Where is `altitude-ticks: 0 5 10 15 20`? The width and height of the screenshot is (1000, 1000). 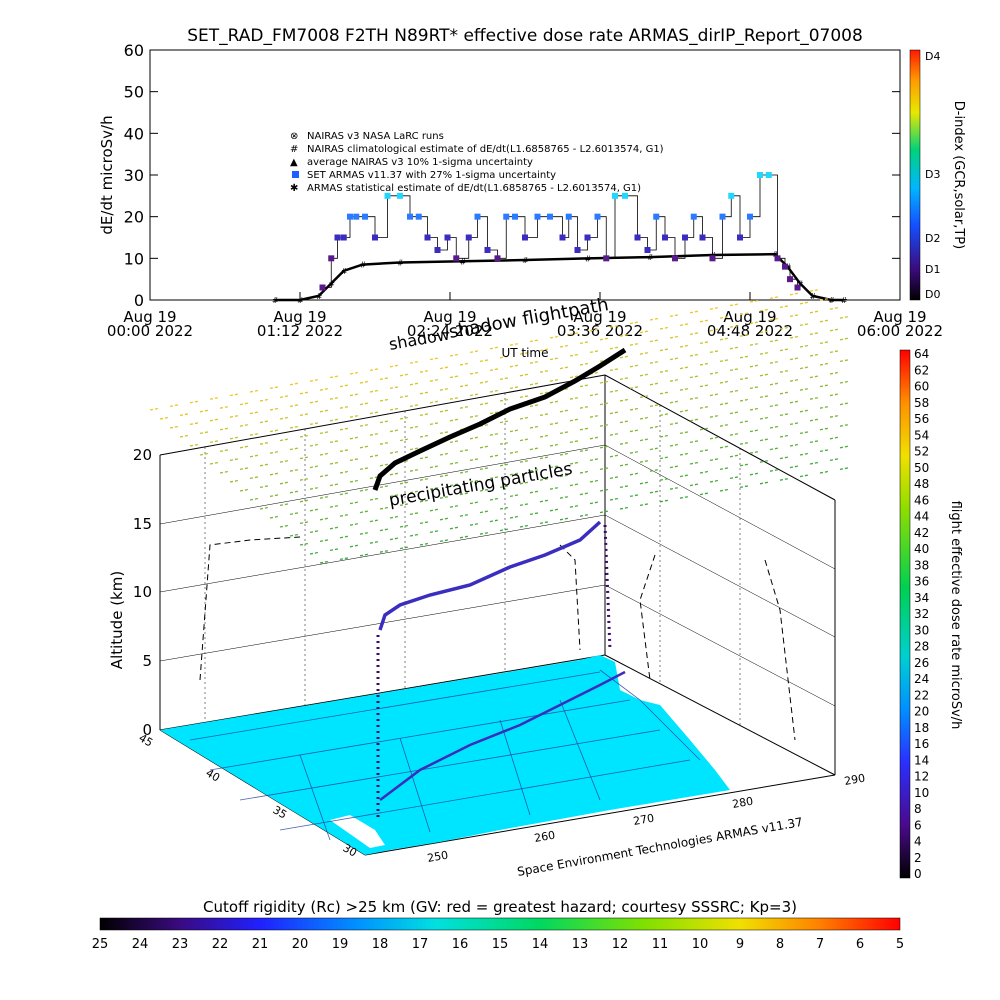 altitude-ticks: 0 5 10 15 20 is located at coordinates (142, 592).